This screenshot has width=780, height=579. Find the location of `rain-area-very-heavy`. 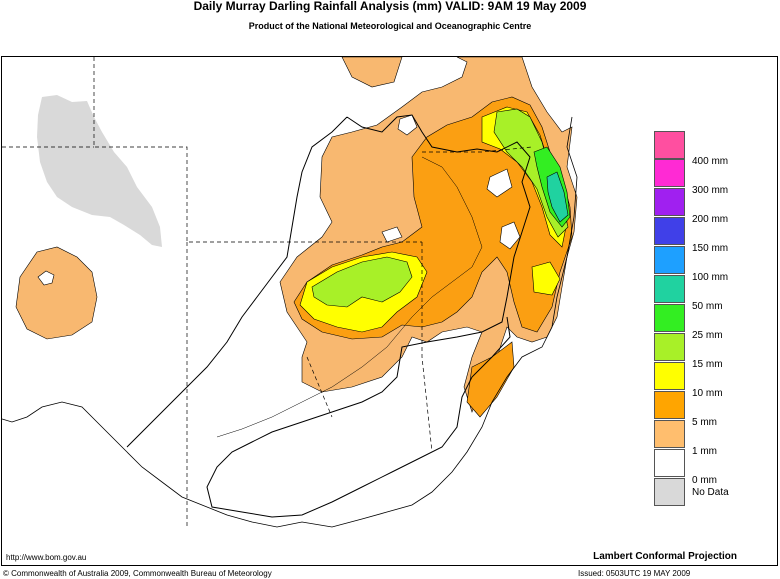

rain-area-very-heavy is located at coordinates (440, 208).